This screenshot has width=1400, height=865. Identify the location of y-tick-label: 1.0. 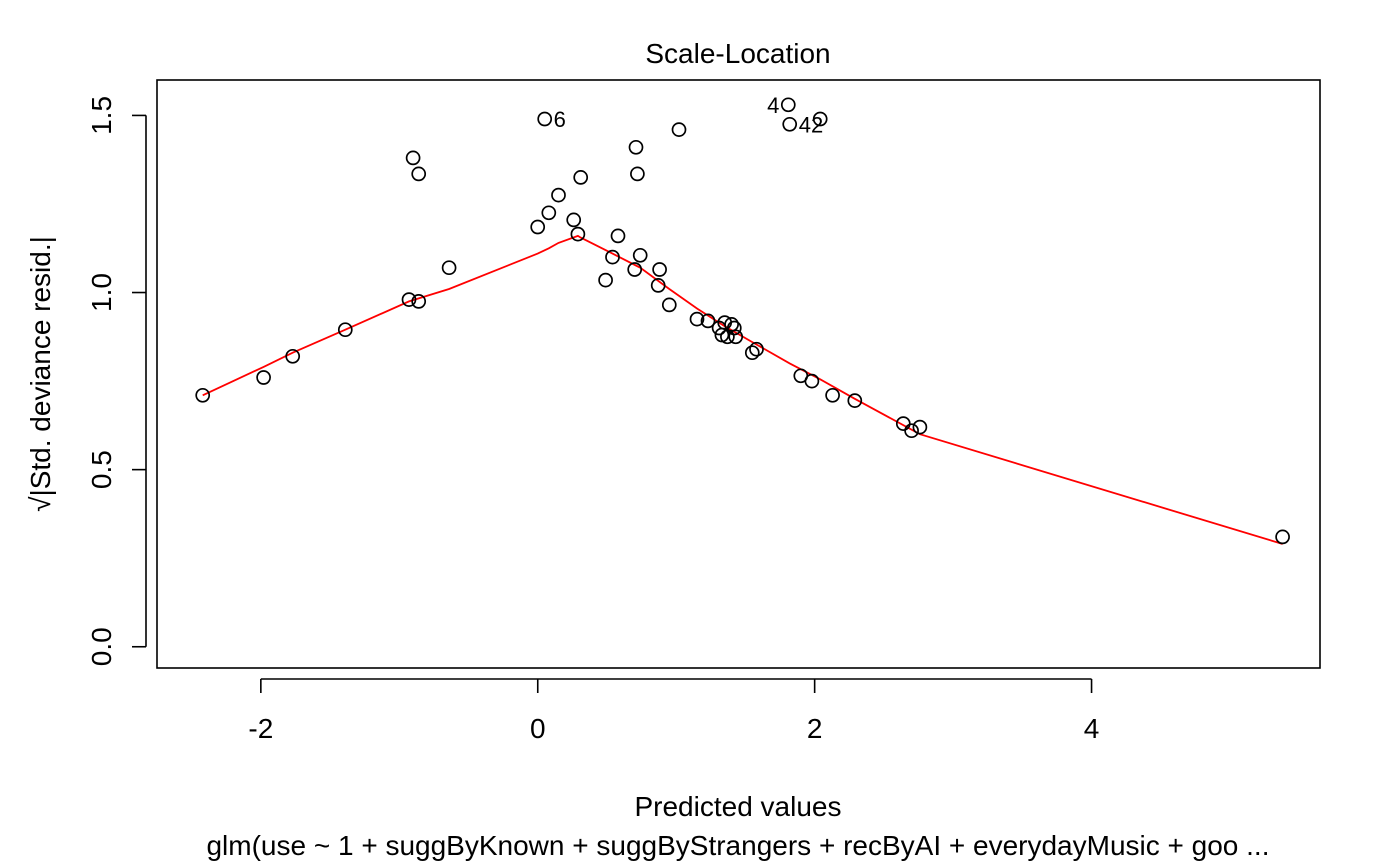
(101, 292).